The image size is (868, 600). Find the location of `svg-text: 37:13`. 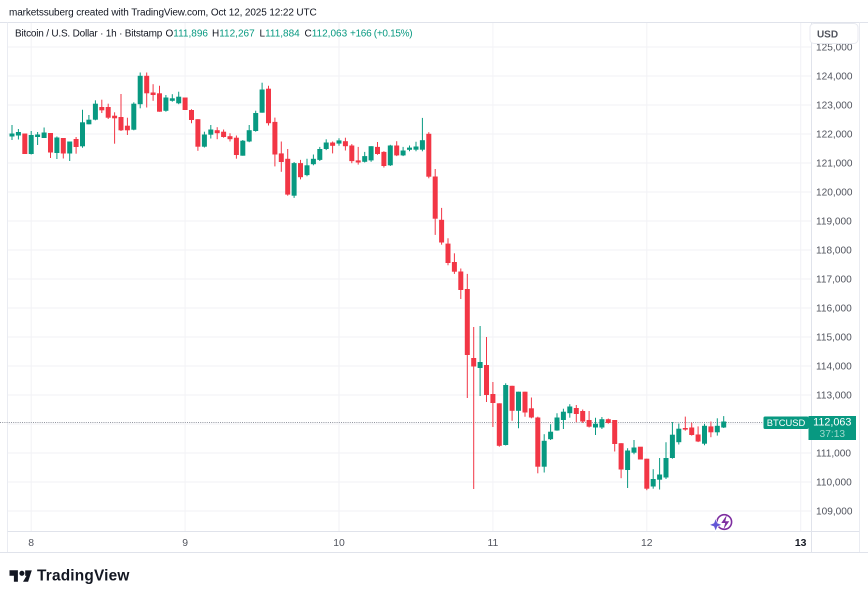

svg-text: 37:13 is located at coordinates (833, 434).